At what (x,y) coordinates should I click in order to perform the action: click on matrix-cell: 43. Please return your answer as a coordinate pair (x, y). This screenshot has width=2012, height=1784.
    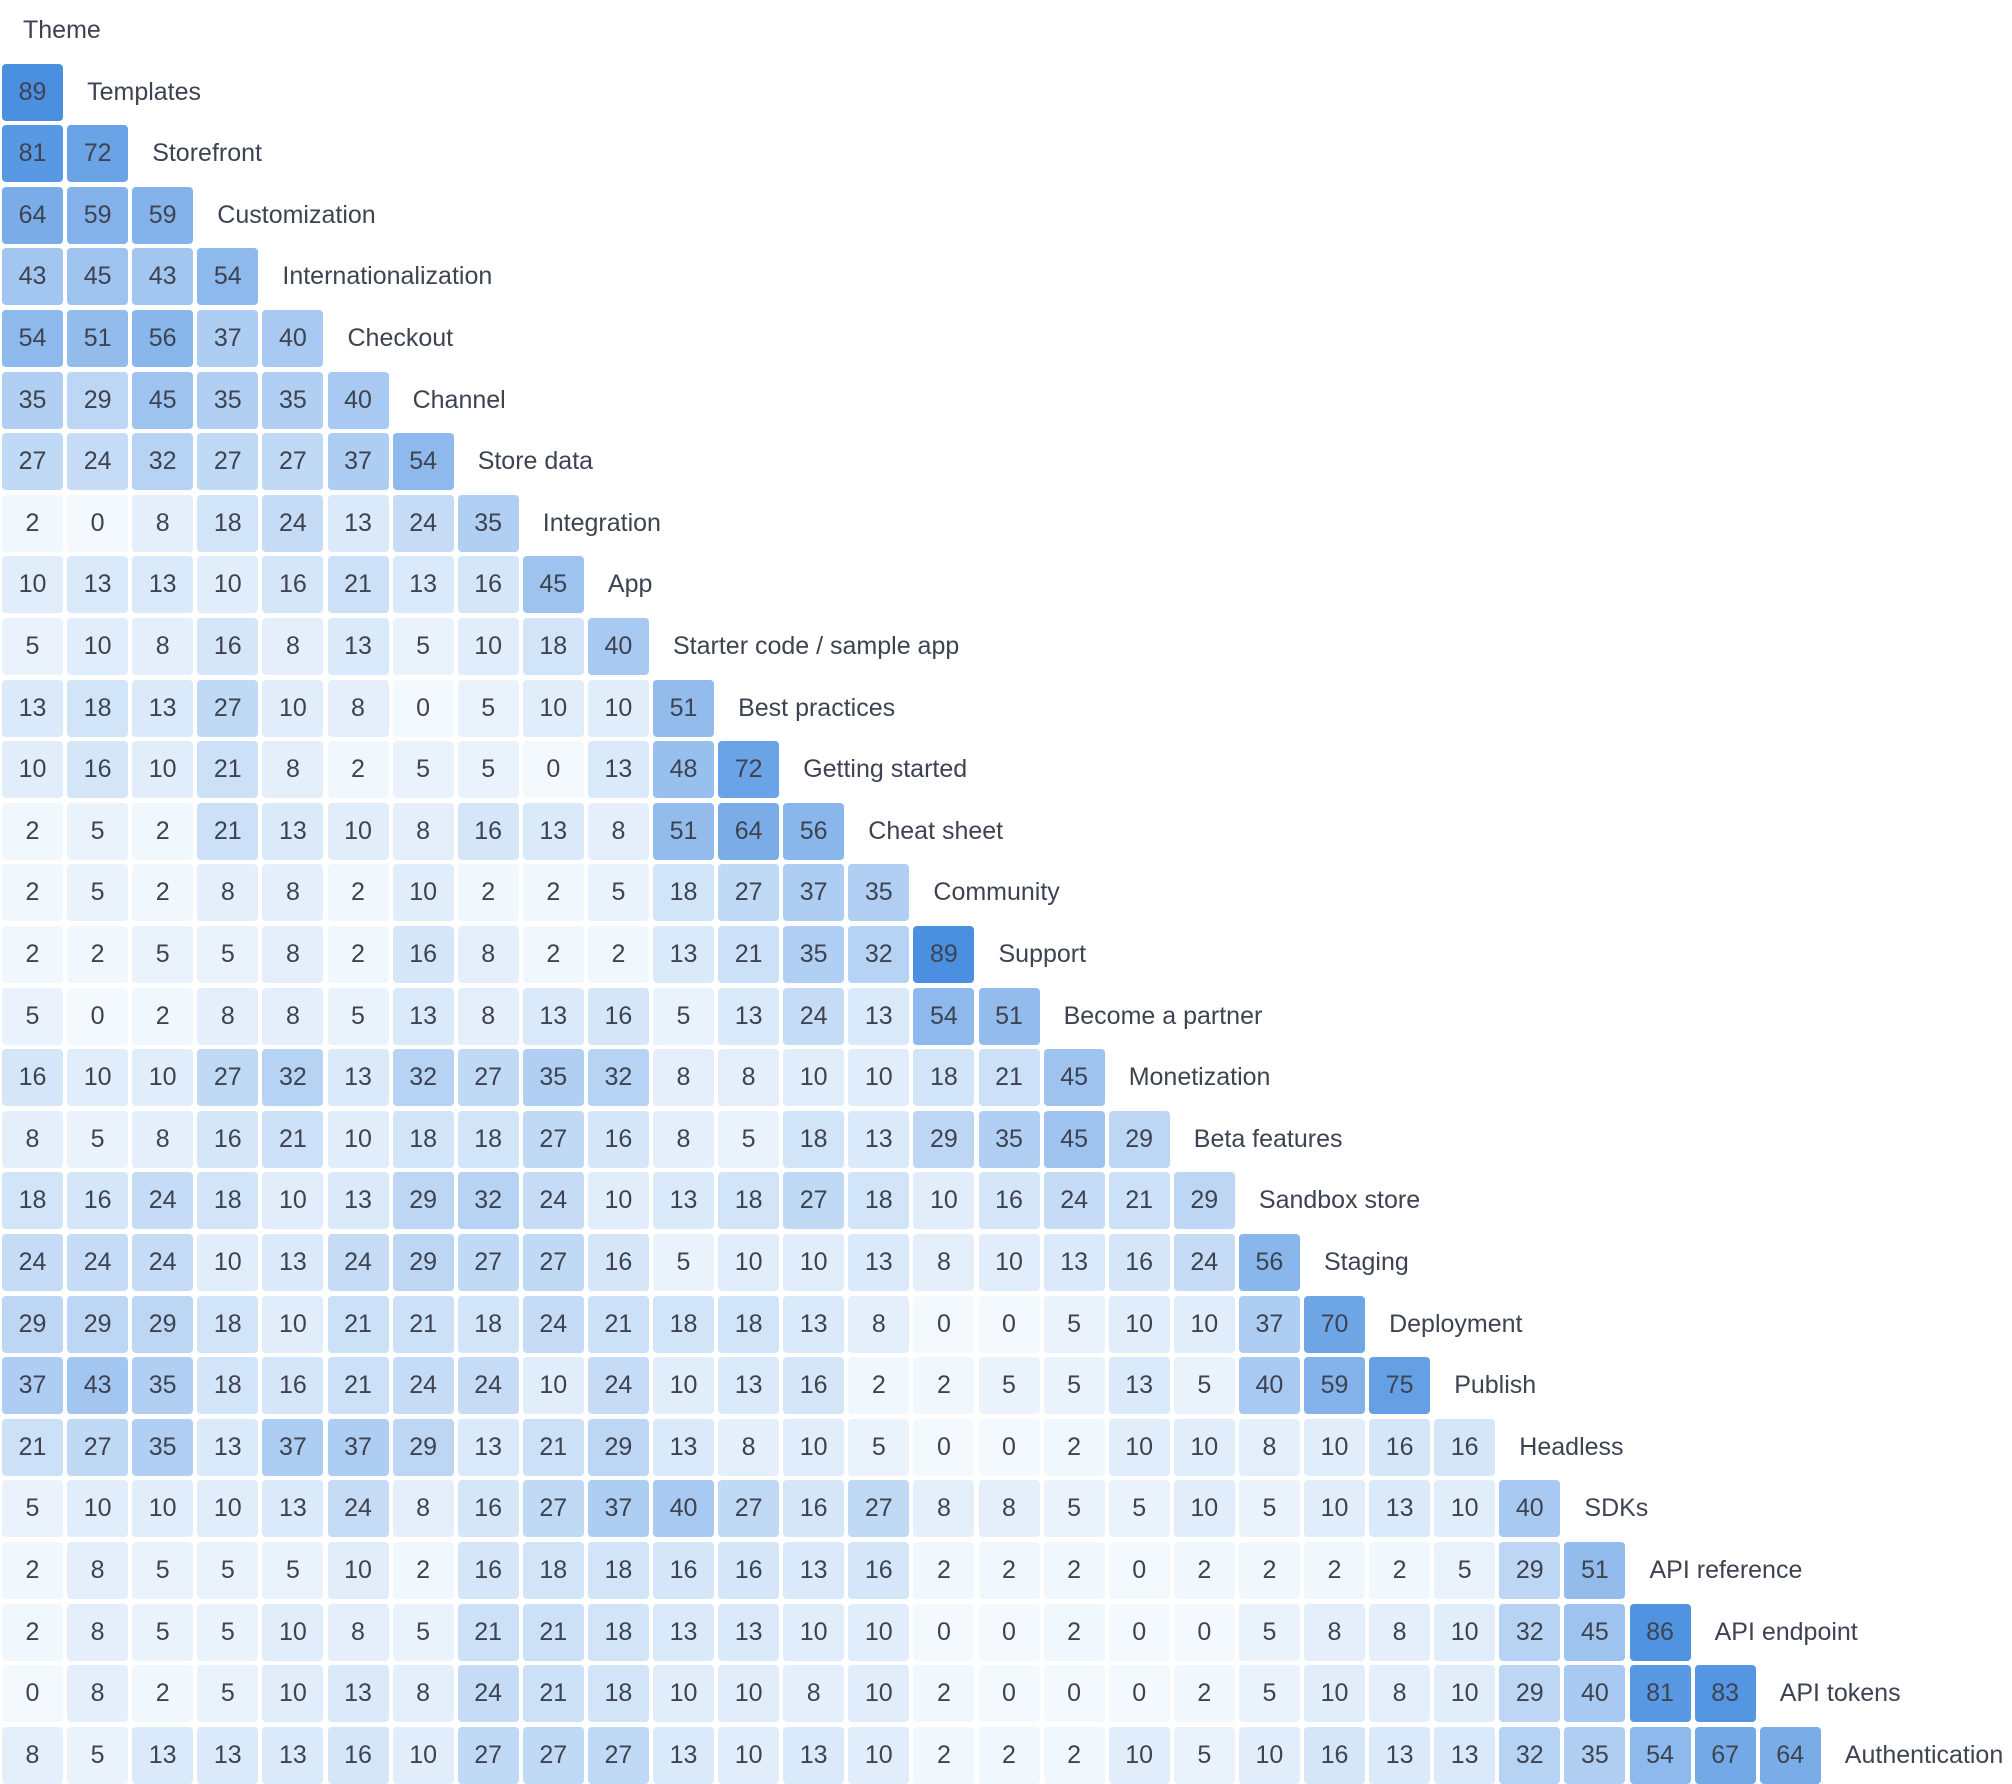
    Looking at the image, I should click on (98, 1386).